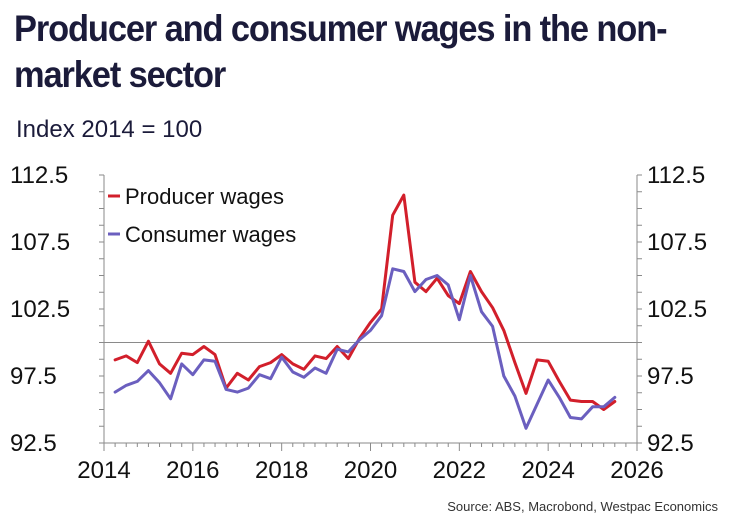 The width and height of the screenshot is (734, 521). What do you see at coordinates (40, 242) in the screenshot?
I see `y-tick-label-left: 107.5` at bounding box center [40, 242].